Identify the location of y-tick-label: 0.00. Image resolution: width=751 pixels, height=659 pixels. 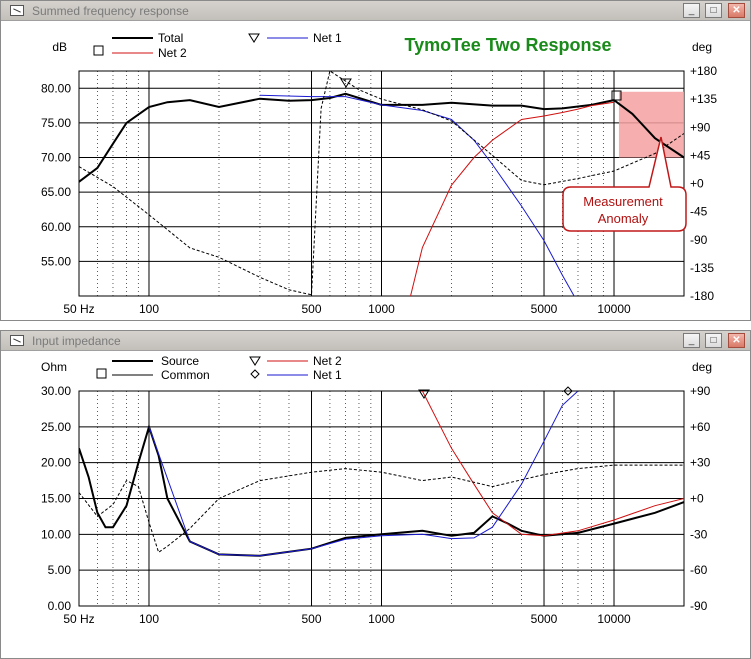
(60, 606).